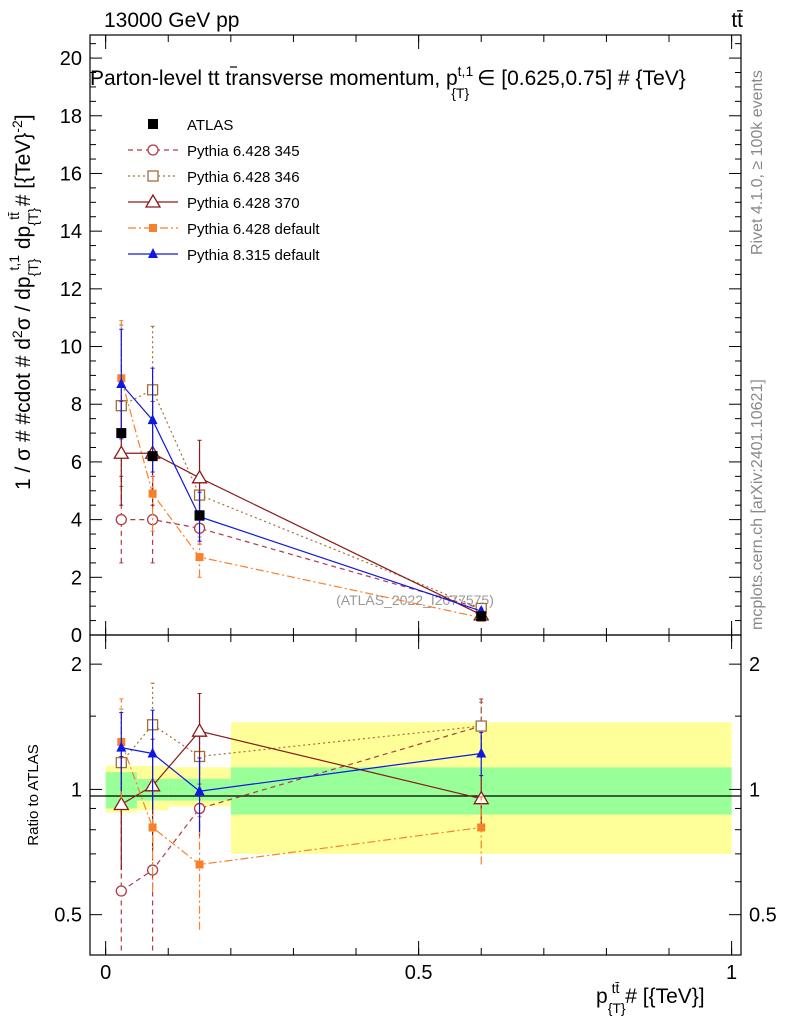 The height and width of the screenshot is (1024, 786). I want to click on y-tick-label: 4, so click(76, 521).